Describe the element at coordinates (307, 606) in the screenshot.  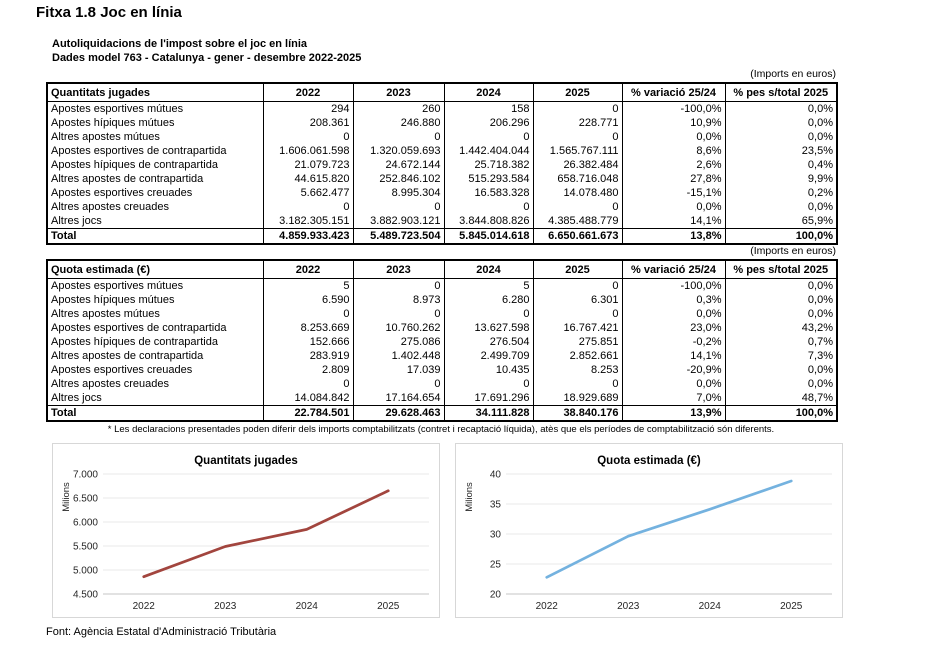
I see `x-tick-label: 2024` at that location.